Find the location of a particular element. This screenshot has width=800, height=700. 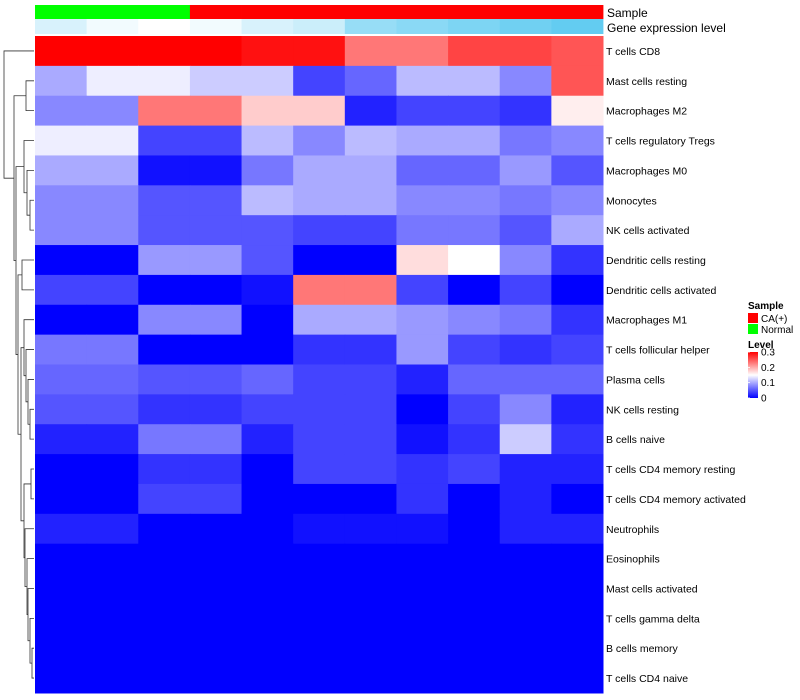

expression-annotation-label: Gene expression level is located at coordinates (666, 28).